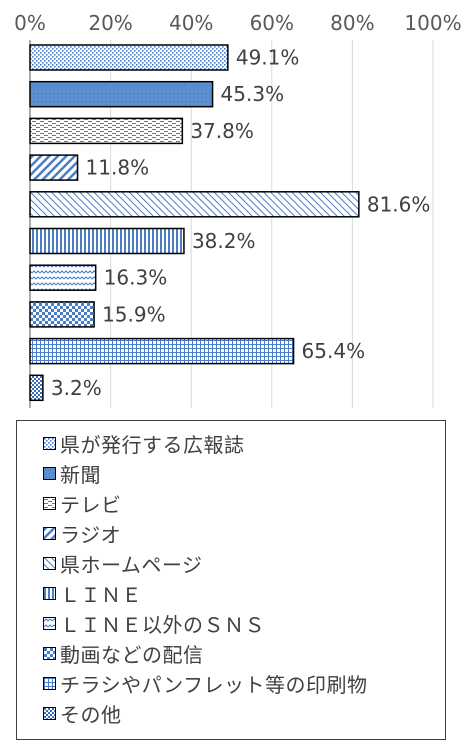 The image size is (467, 749). I want to click on legend-item: ＬＩＮＥ以外のＳＮＳ, so click(154, 623).